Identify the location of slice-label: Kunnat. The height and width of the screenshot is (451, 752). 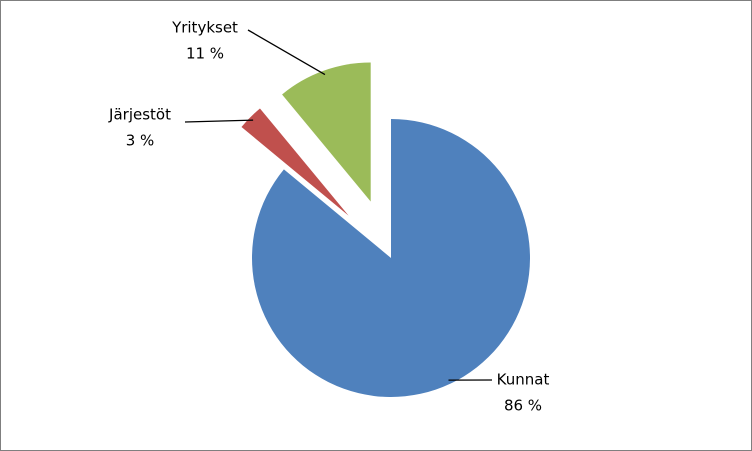
(523, 380).